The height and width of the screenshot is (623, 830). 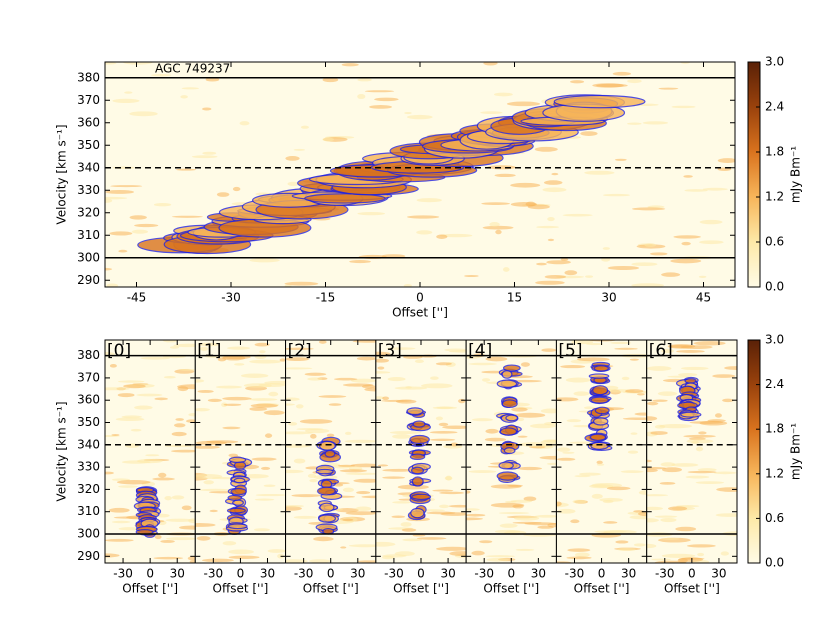 I want to click on colorbar-tick-label: 0.6, so click(x=774, y=242).